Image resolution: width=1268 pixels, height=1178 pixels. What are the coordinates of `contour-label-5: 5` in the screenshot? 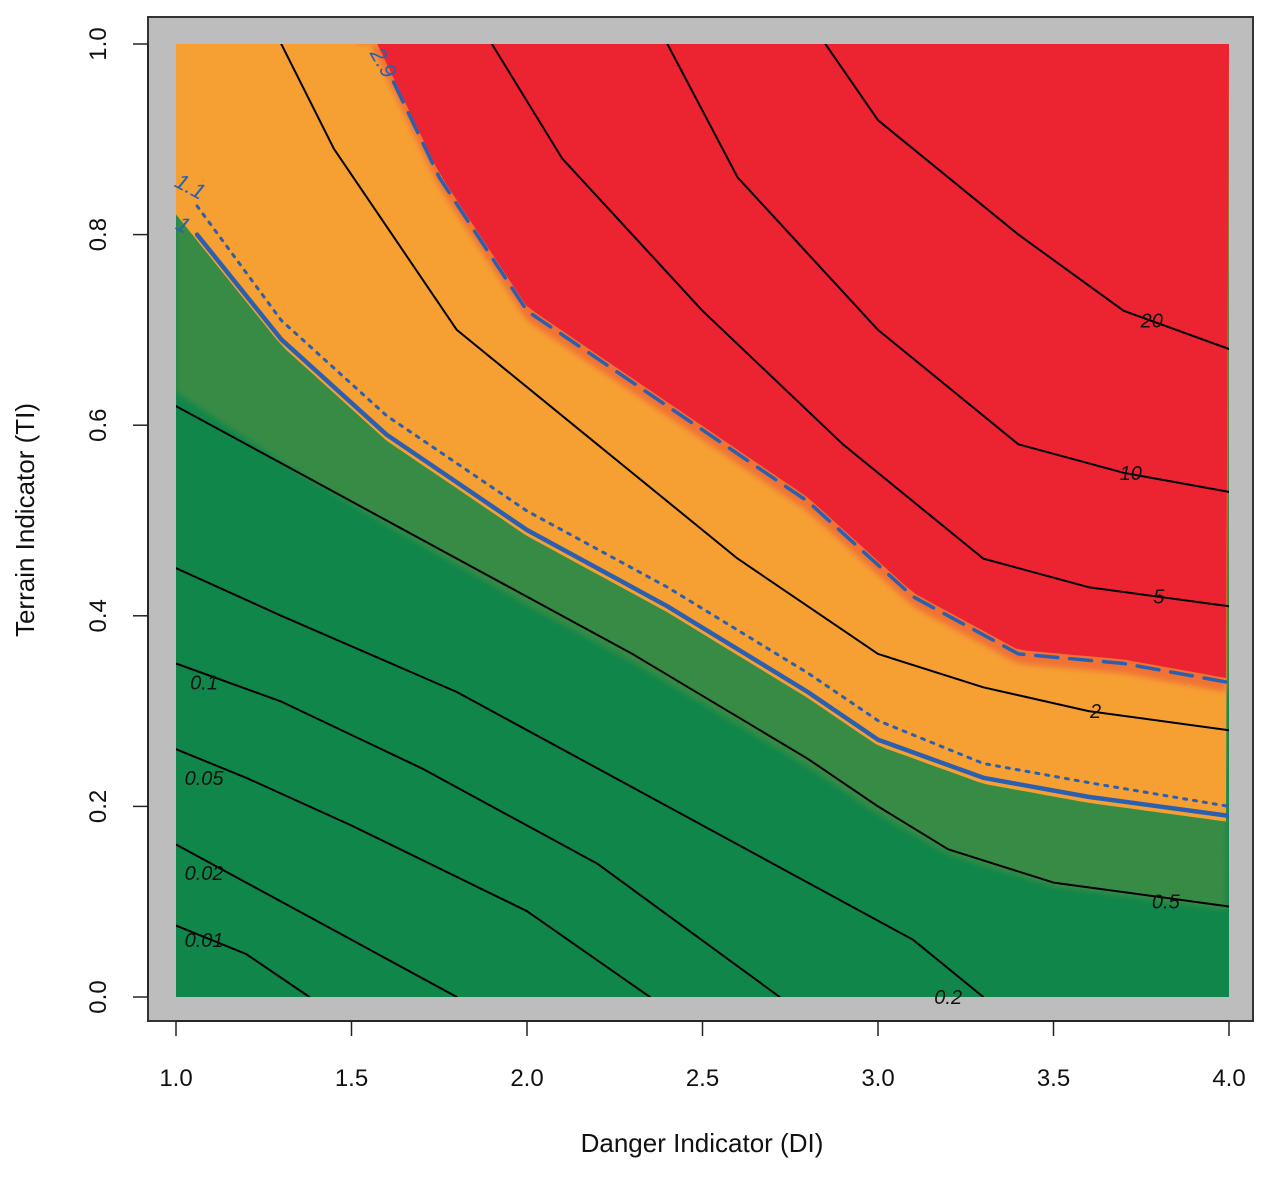 It's located at (1159, 598).